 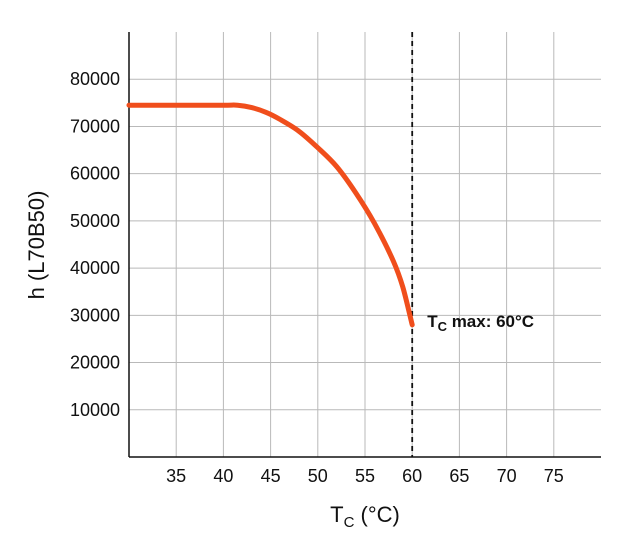 What do you see at coordinates (336, 514) in the screenshot?
I see `x-axis-title-main: T` at bounding box center [336, 514].